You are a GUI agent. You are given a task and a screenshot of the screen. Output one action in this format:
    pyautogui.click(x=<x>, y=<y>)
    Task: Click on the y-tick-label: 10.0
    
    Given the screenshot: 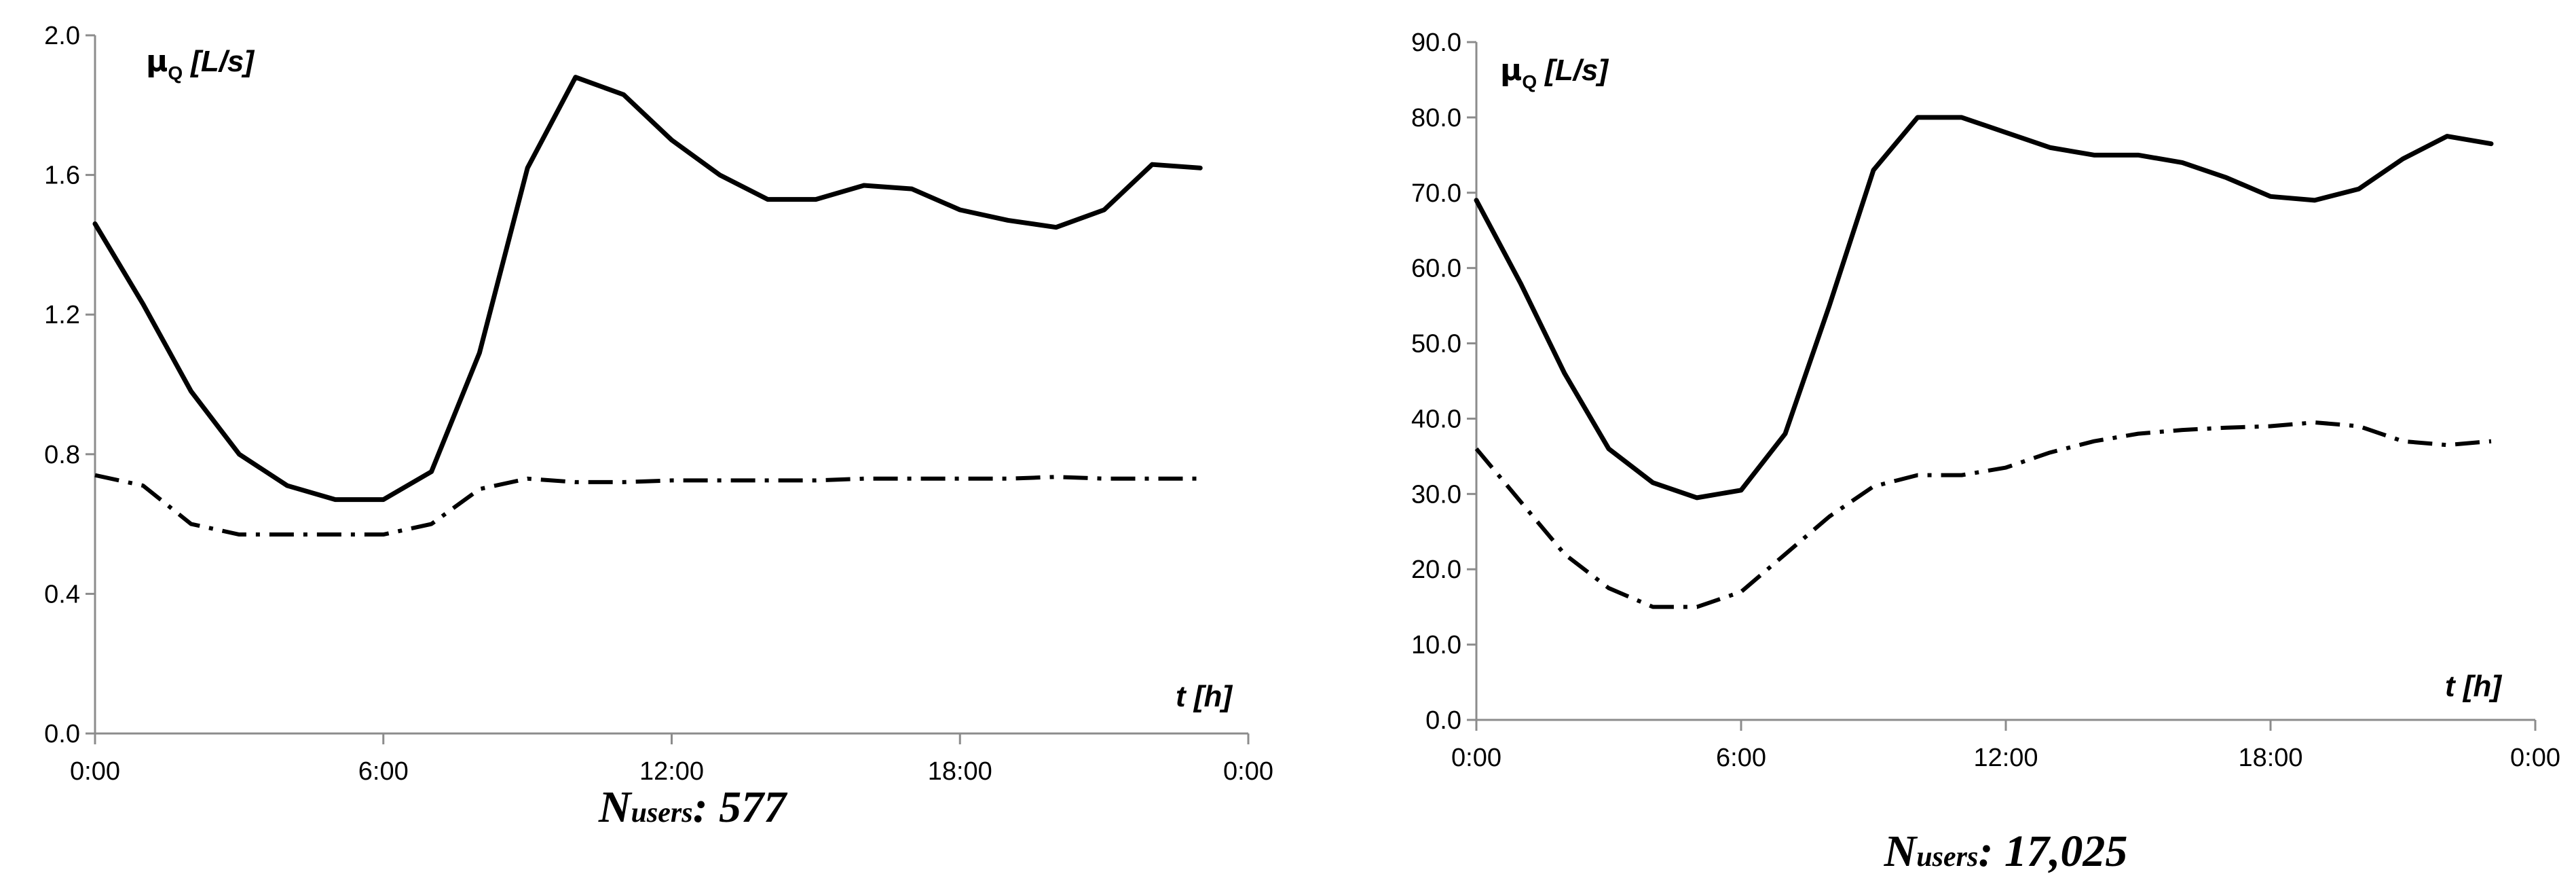 What is the action you would take?
    pyautogui.click(x=1436, y=645)
    